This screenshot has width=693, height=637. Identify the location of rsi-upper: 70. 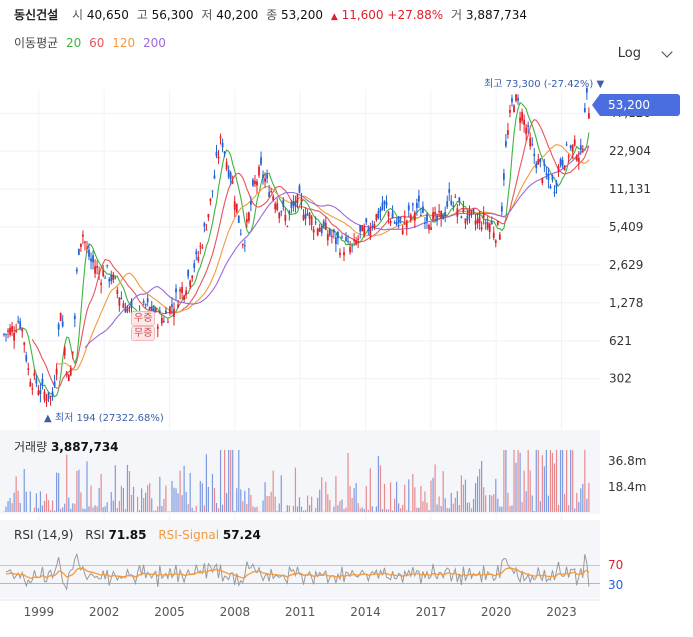
(616, 565).